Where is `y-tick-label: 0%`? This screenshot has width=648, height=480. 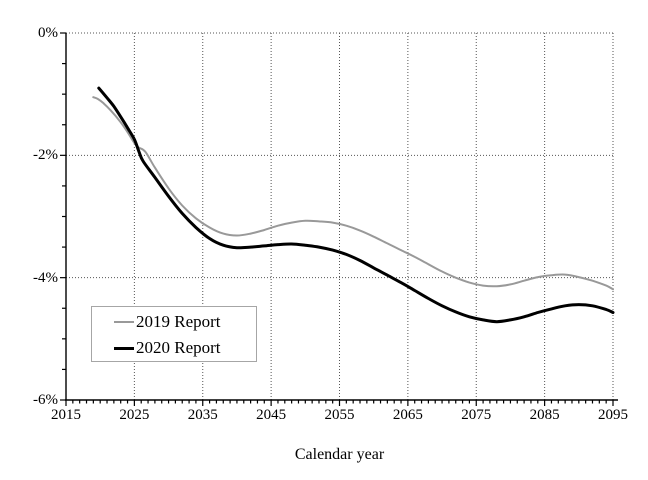 y-tick-label: 0% is located at coordinates (48, 33).